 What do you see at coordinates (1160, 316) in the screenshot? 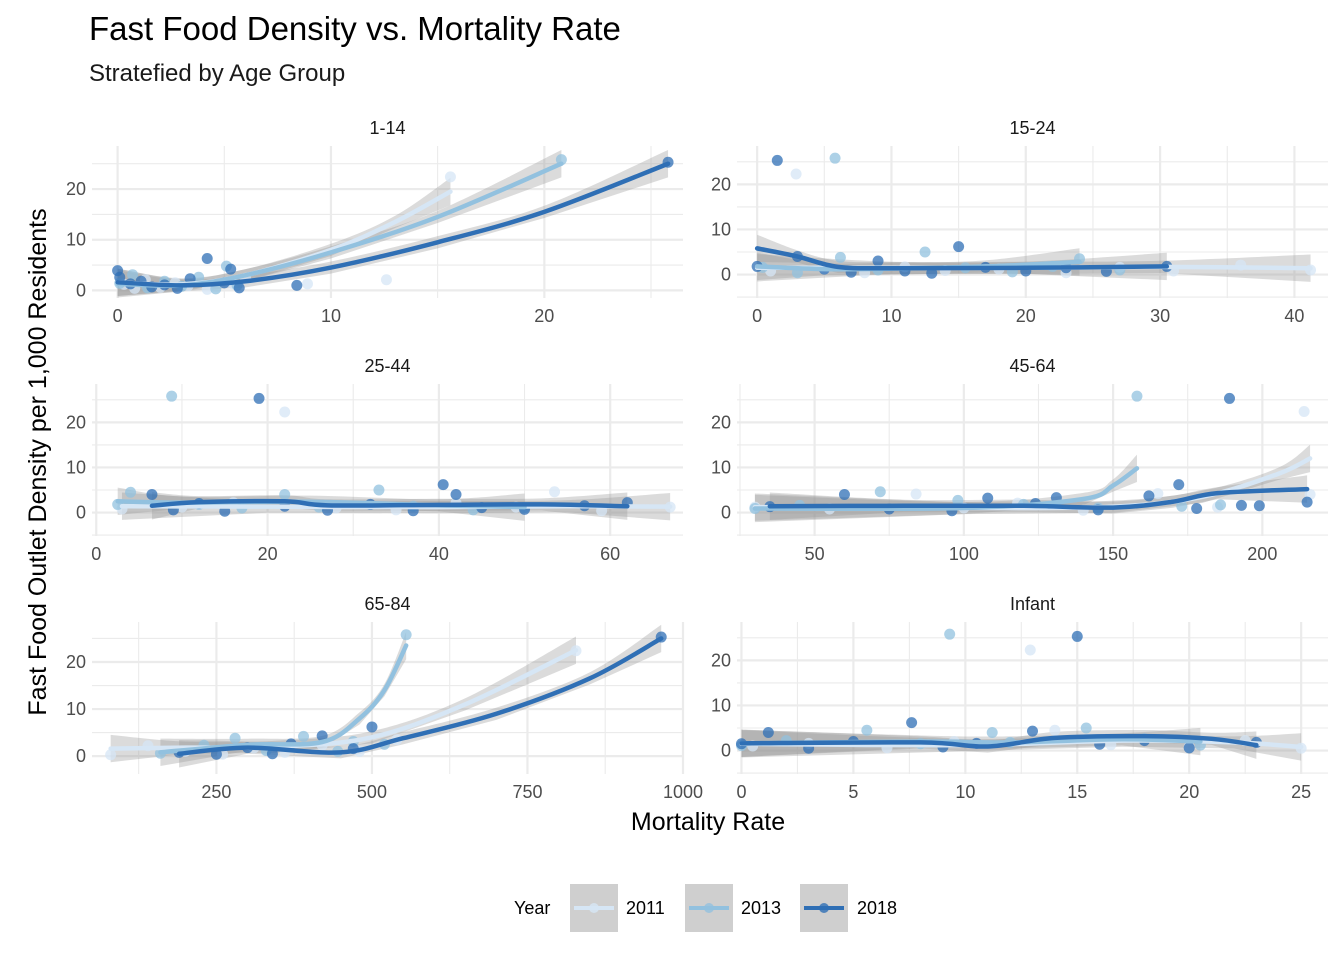
I see `x-tick-label: 30` at bounding box center [1160, 316].